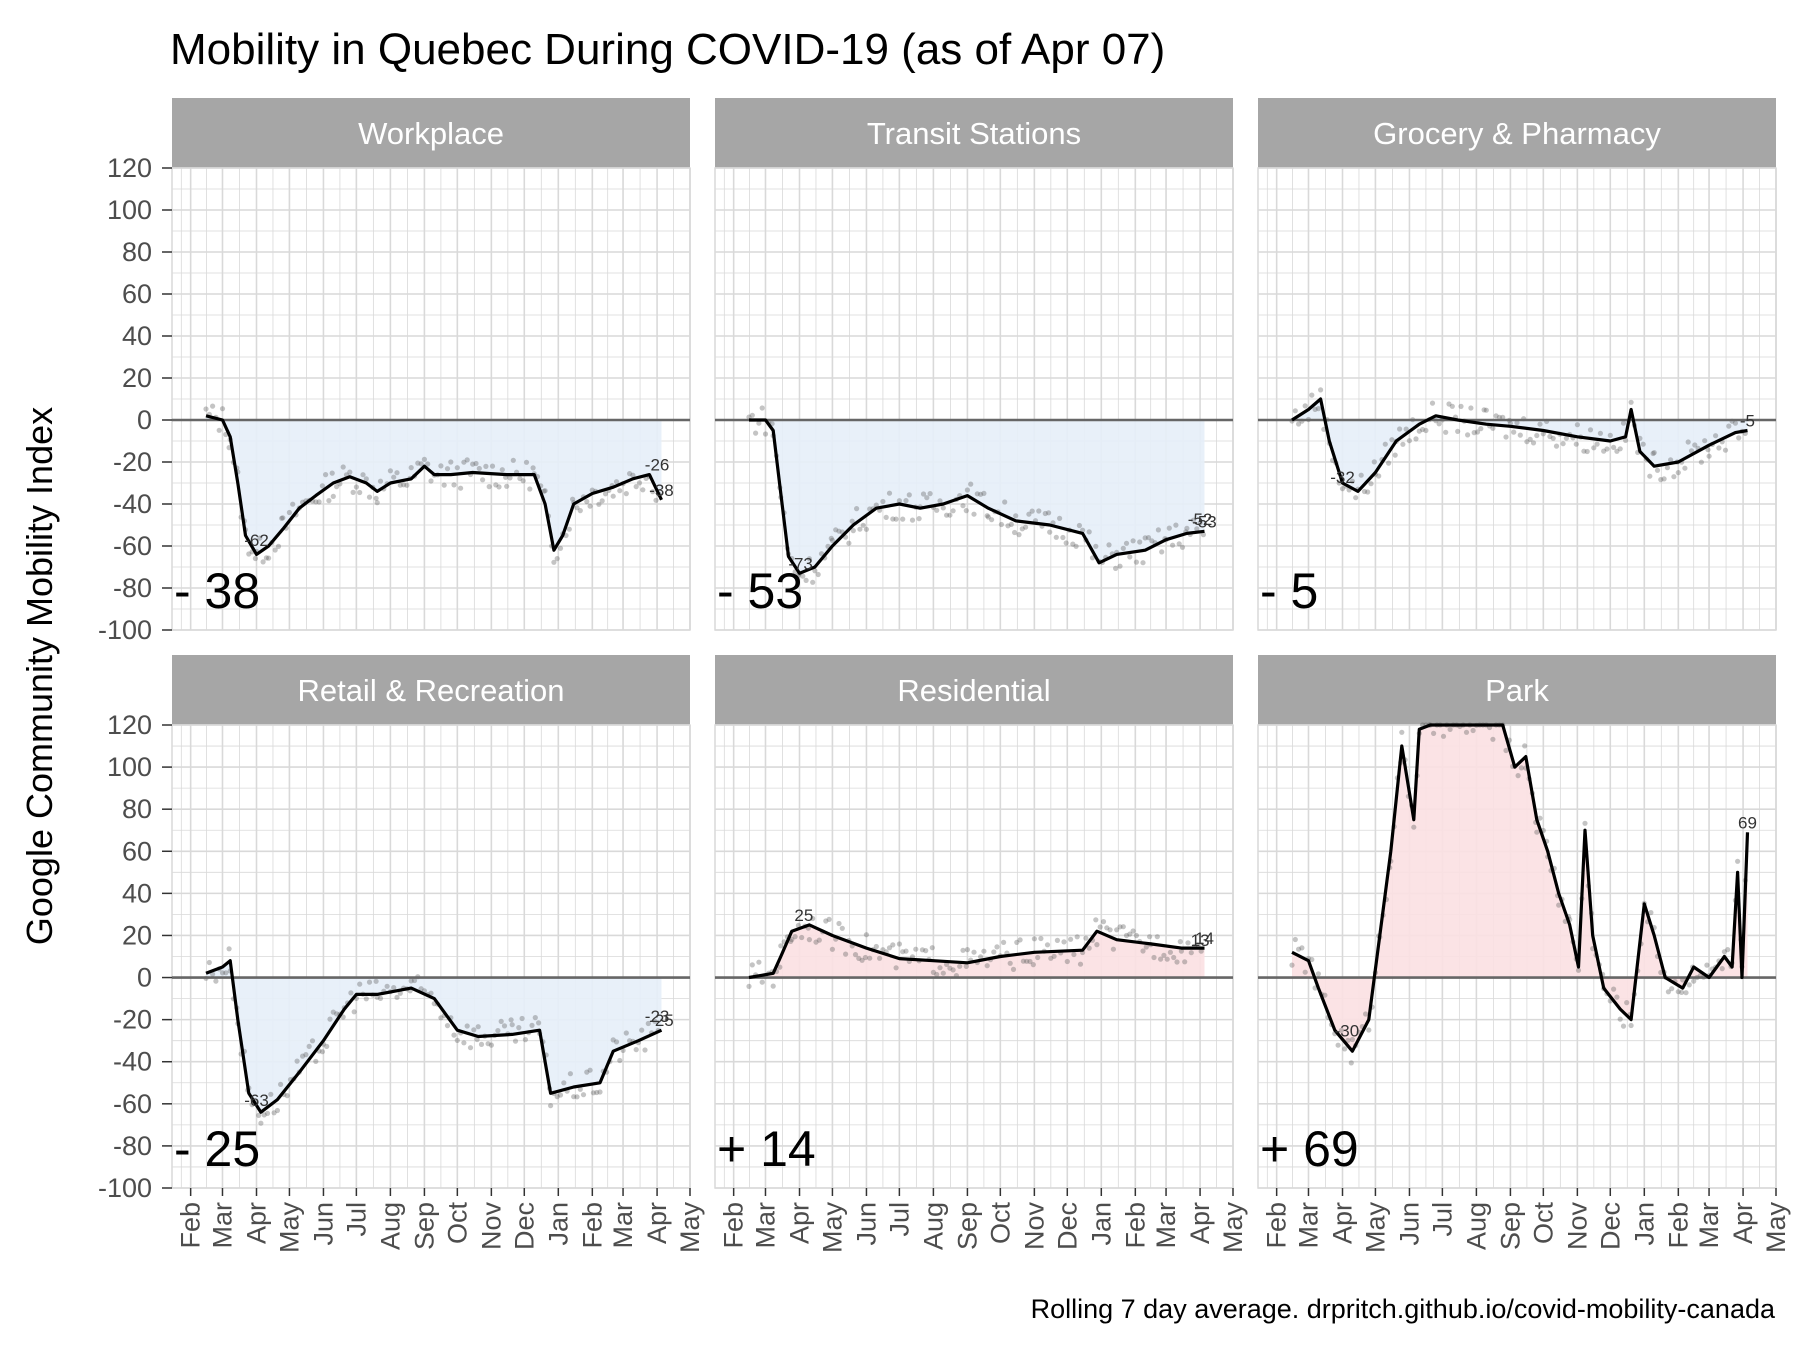  What do you see at coordinates (974, 364) in the screenshot?
I see `panel-transit-stations: Transit Stations -73 -52-53 - 53` at bounding box center [974, 364].